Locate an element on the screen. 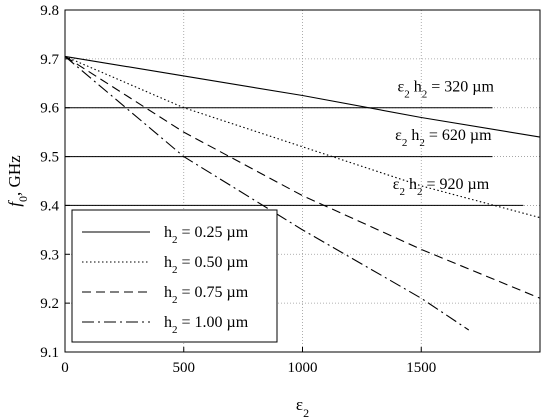 The image size is (550, 418). y-tick-label-6: 9.7 is located at coordinates (49, 60).